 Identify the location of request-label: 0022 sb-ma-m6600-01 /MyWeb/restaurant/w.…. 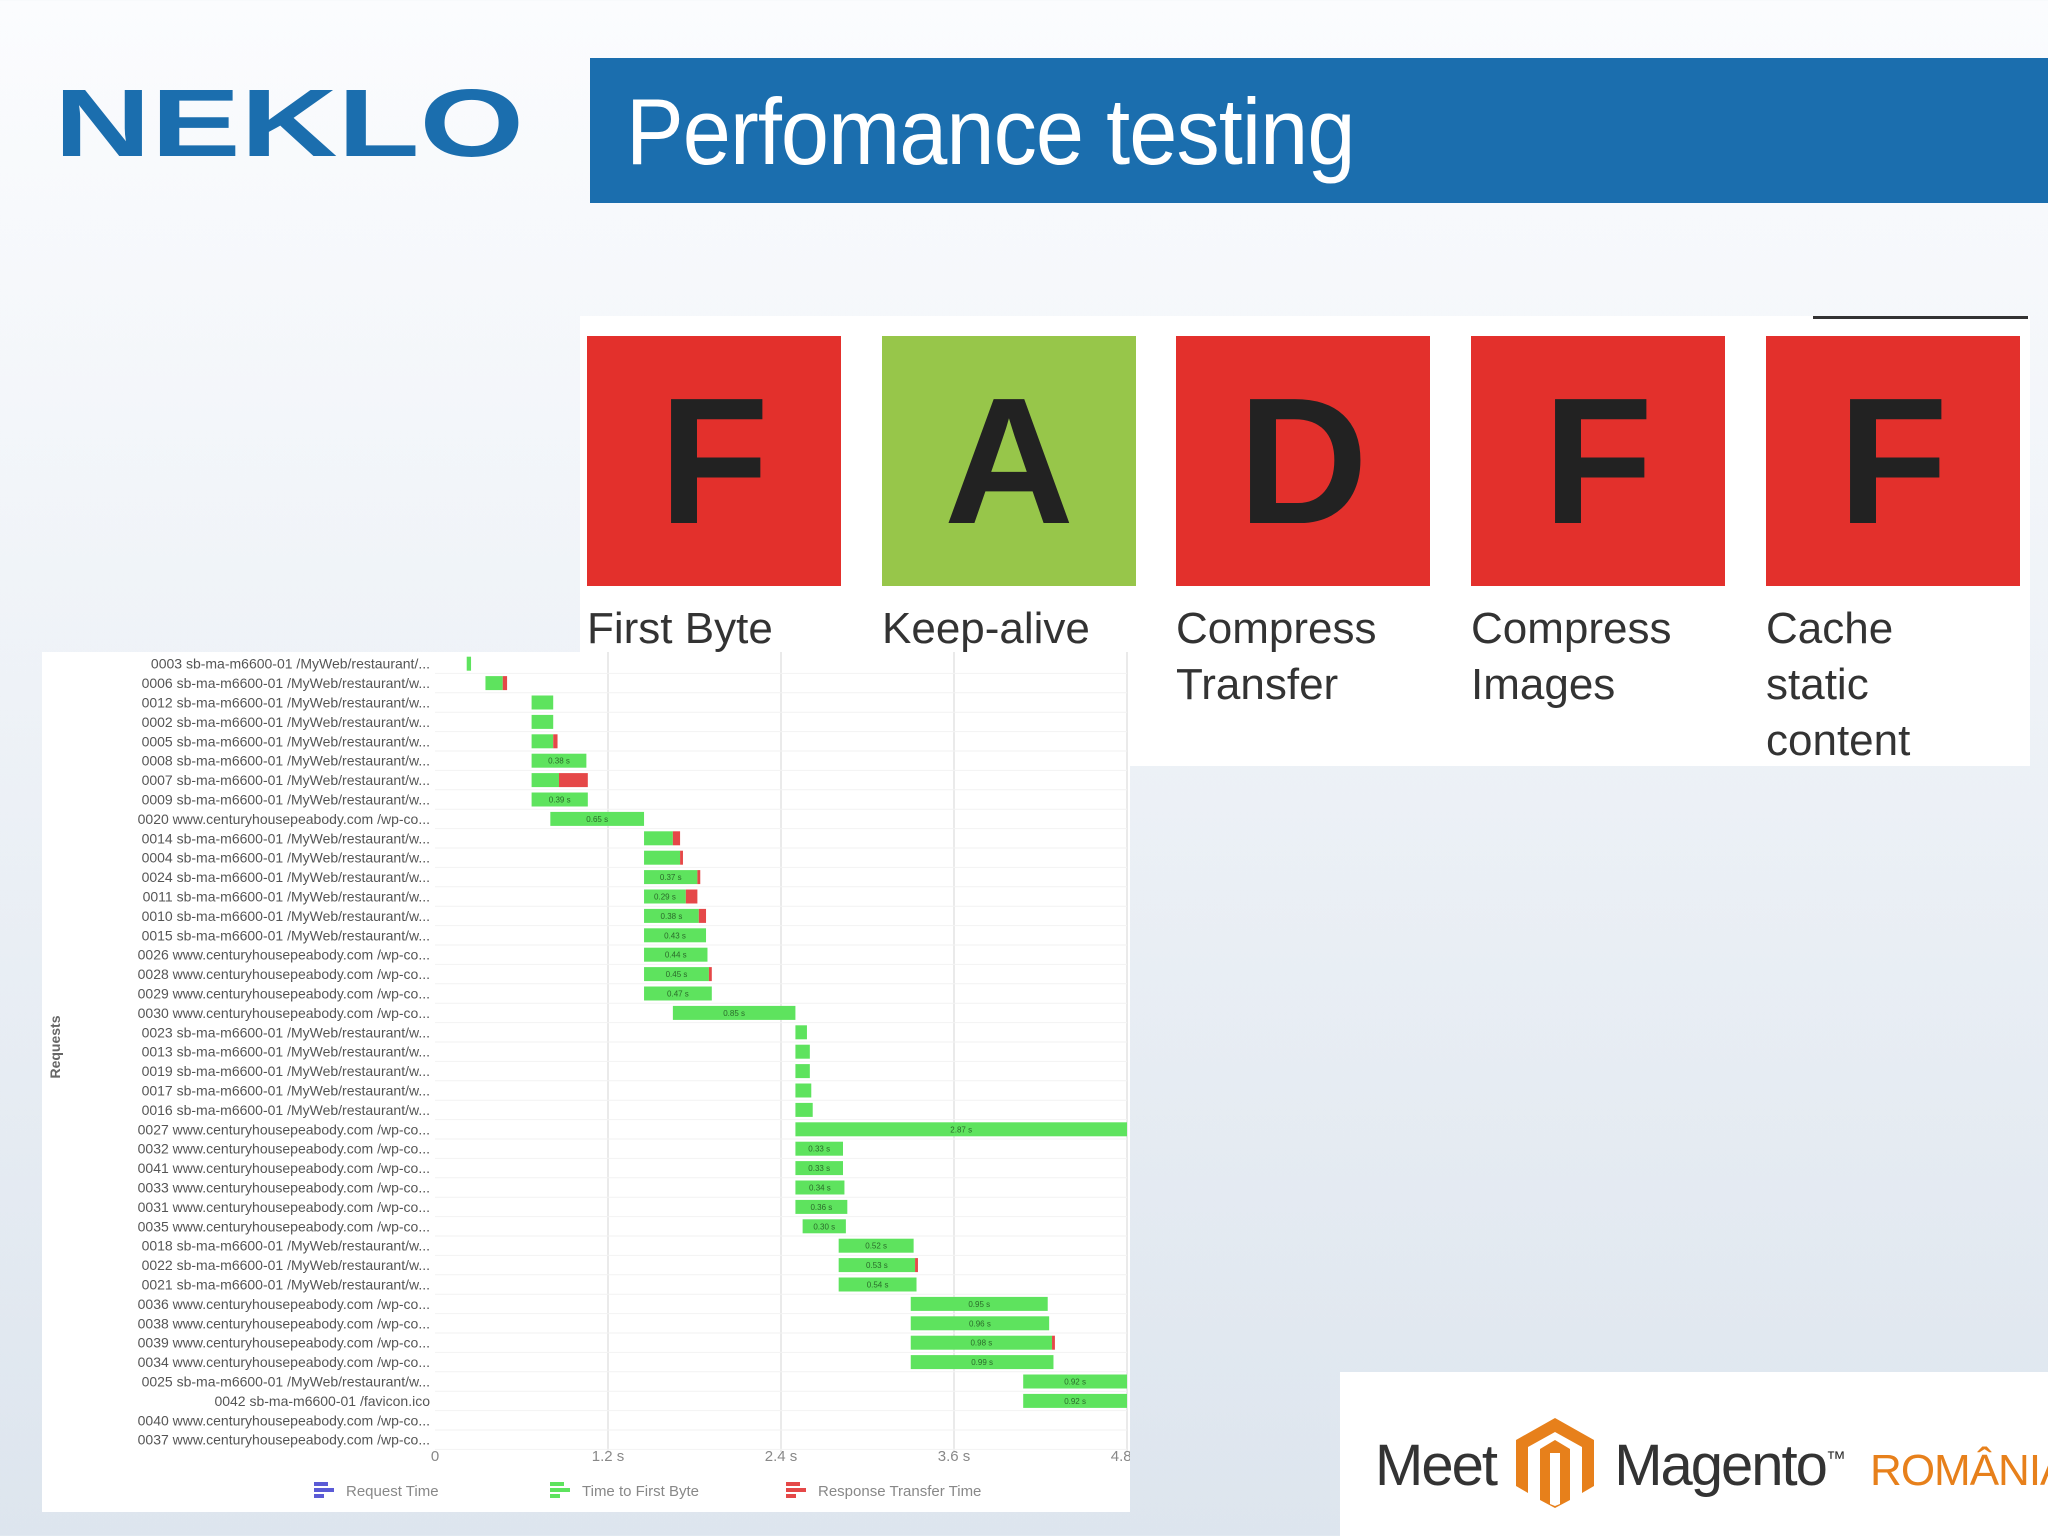
(286, 1265).